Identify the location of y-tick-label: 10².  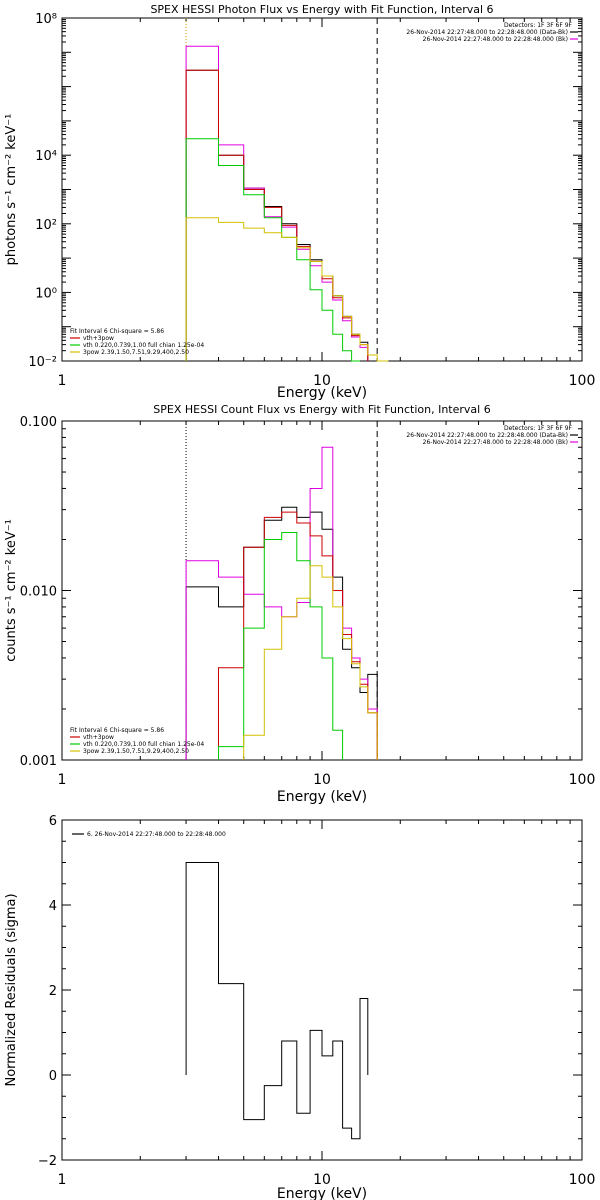
(46, 225).